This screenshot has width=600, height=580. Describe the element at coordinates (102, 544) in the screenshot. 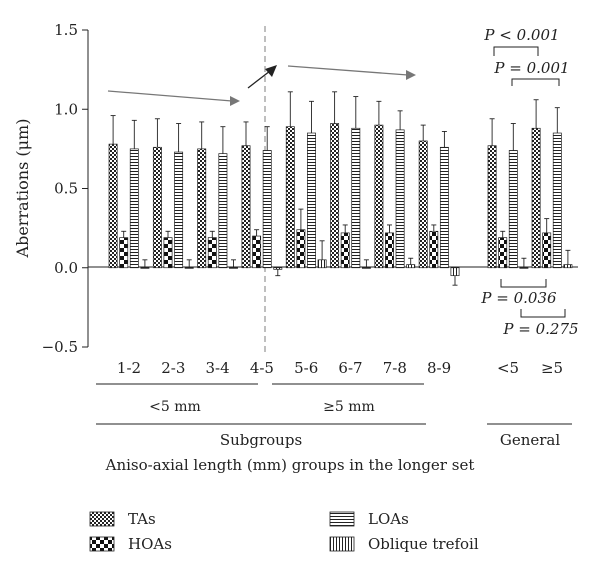

I see `legend-swatch-hoas` at that location.